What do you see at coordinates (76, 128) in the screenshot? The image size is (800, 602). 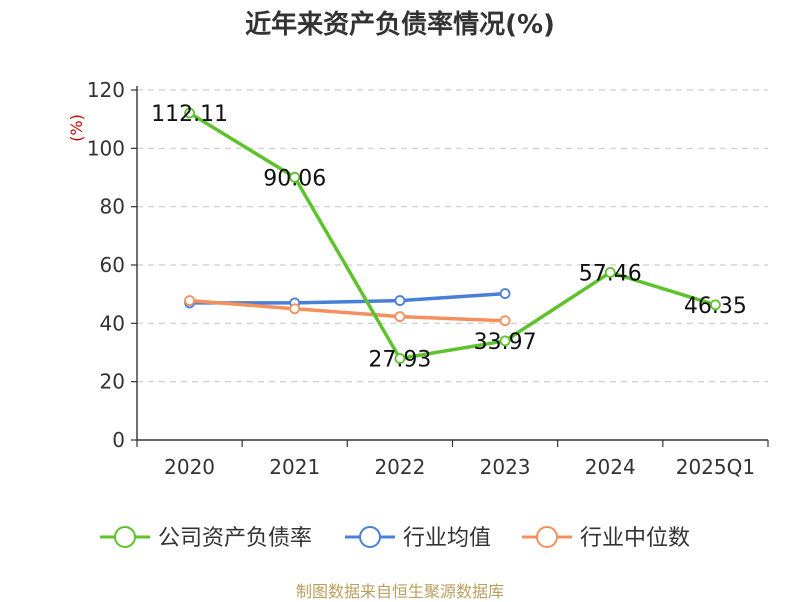 I see `y-axis-unit-label: (%)` at bounding box center [76, 128].